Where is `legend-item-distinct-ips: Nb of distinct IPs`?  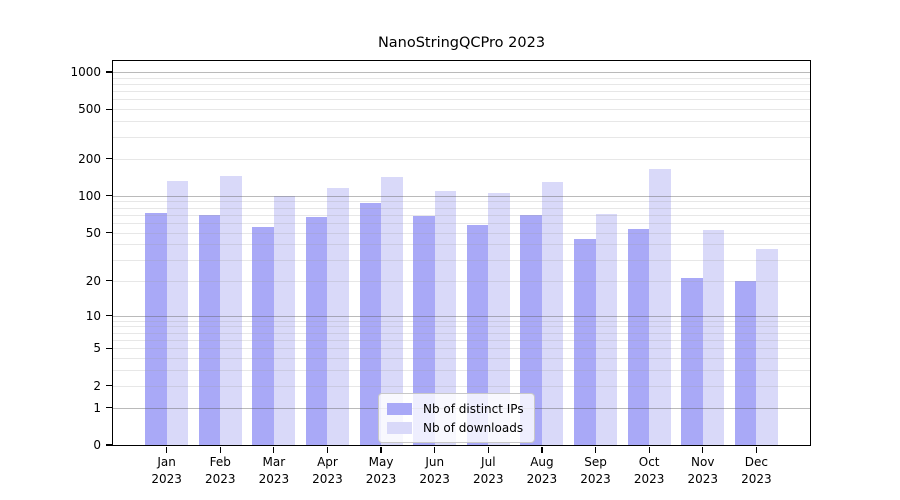 legend-item-distinct-ips: Nb of distinct IPs is located at coordinates (455, 408).